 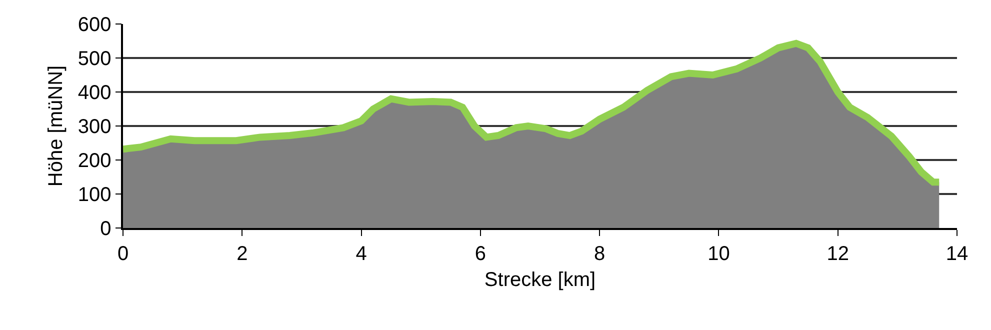 I want to click on y-tick-label: 100, so click(x=95, y=195).